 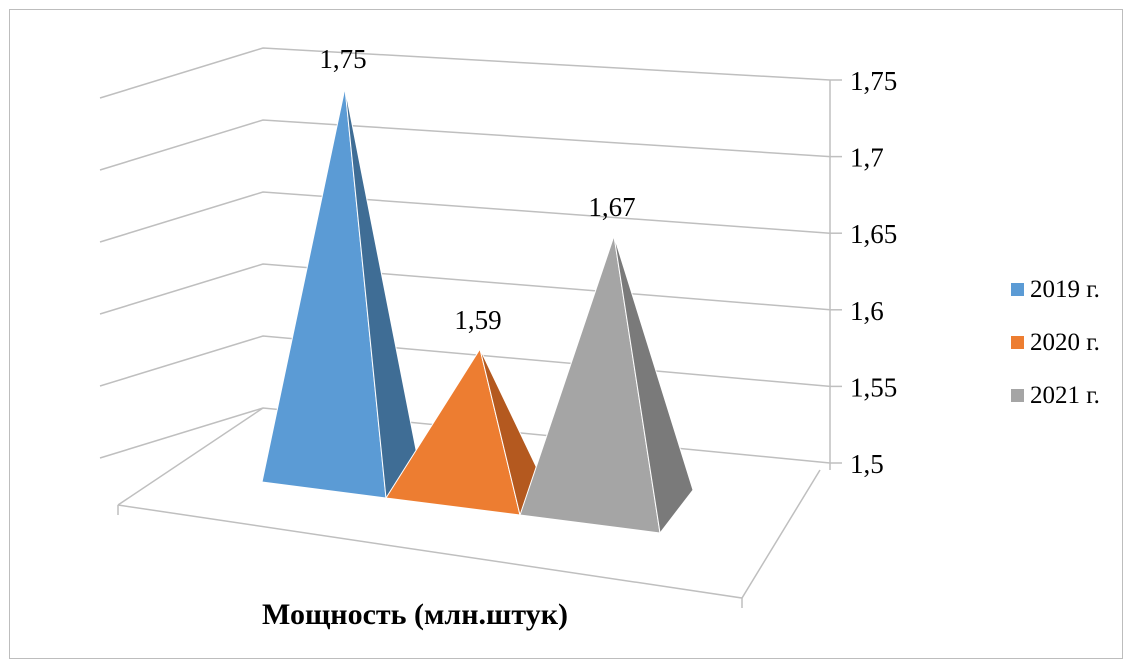 What do you see at coordinates (477, 320) in the screenshot?
I see `data-label: 1,59` at bounding box center [477, 320].